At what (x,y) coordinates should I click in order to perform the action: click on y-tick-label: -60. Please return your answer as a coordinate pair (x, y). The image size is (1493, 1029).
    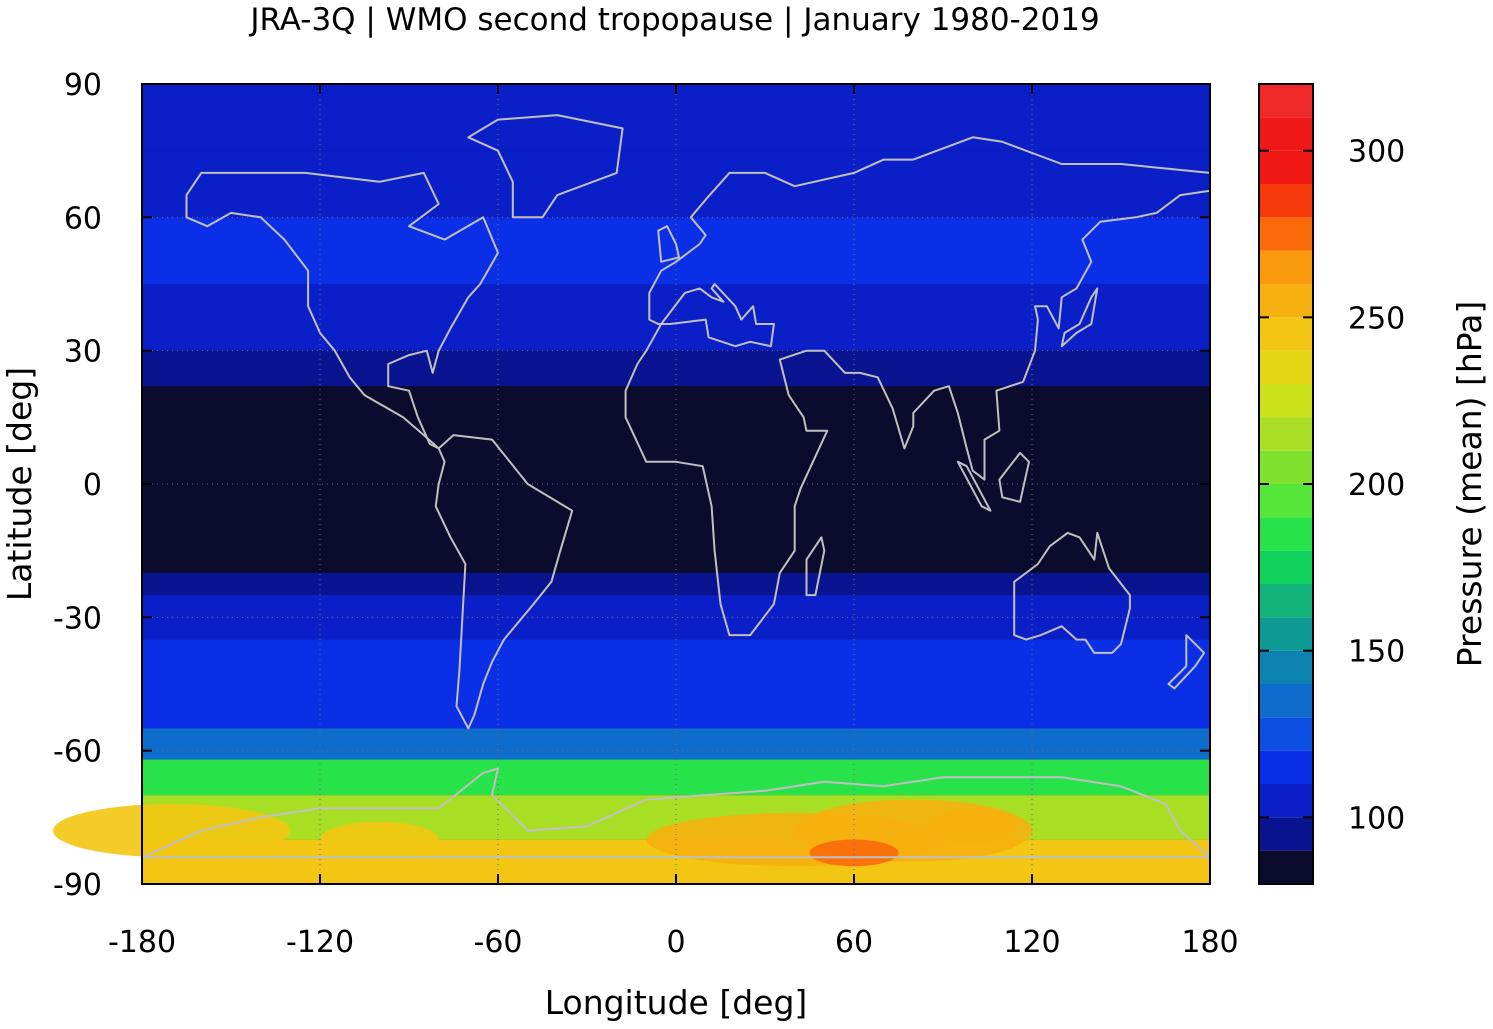
    Looking at the image, I should click on (77, 752).